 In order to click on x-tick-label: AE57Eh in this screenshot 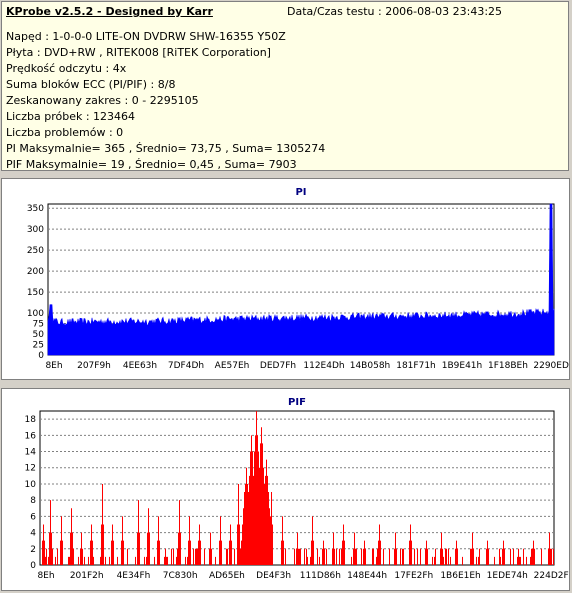, I will do `click(232, 366)`.